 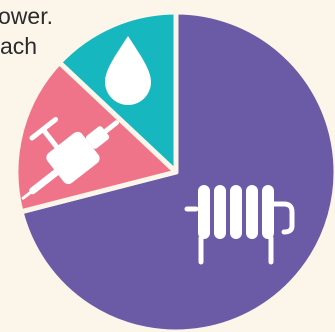 What do you see at coordinates (128, 70) in the screenshot?
I see `water-drop-icon` at bounding box center [128, 70].